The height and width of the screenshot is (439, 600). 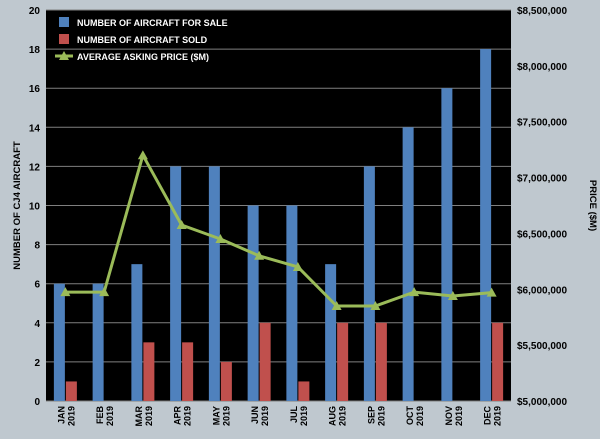 I want to click on legend-entry: NUMBER OF AIRCRAFT FOR SALE, so click(x=152, y=23).